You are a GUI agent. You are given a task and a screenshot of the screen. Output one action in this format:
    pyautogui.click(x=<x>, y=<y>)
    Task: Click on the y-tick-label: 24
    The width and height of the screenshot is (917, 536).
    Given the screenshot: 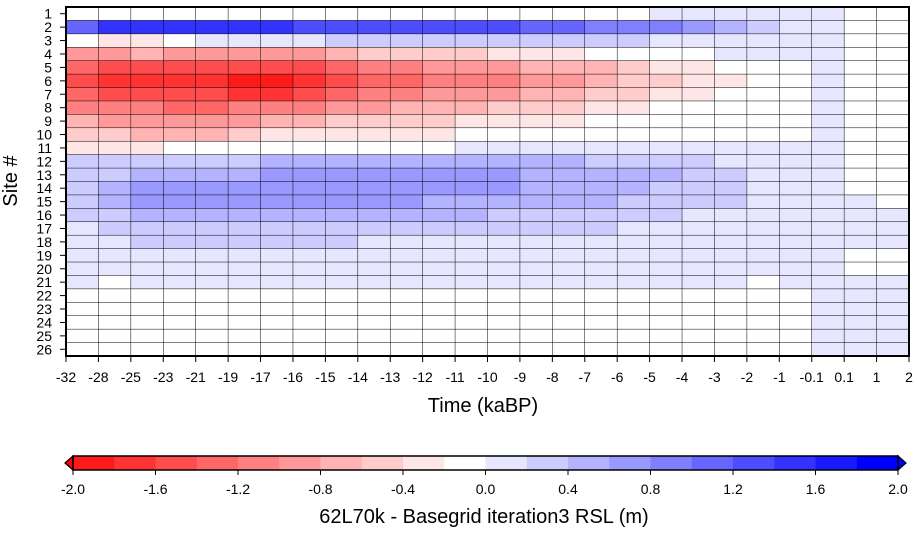 What is the action you would take?
    pyautogui.click(x=44, y=322)
    